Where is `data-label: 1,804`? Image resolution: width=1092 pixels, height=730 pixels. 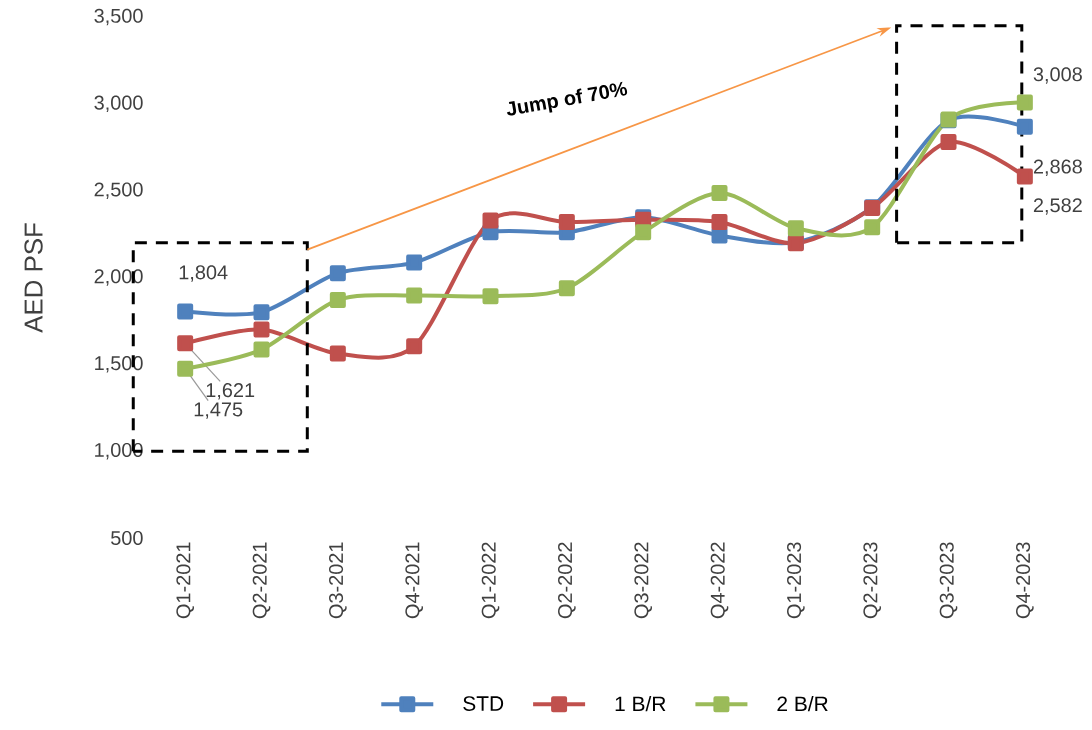
data-label: 1,804 is located at coordinates (203, 273).